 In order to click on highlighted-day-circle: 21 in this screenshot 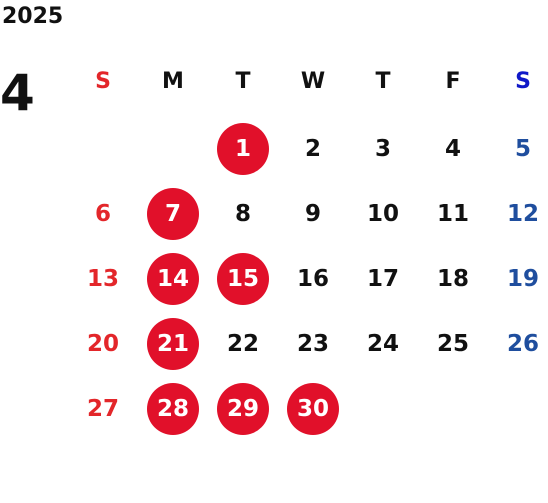, I will do `click(173, 343)`.